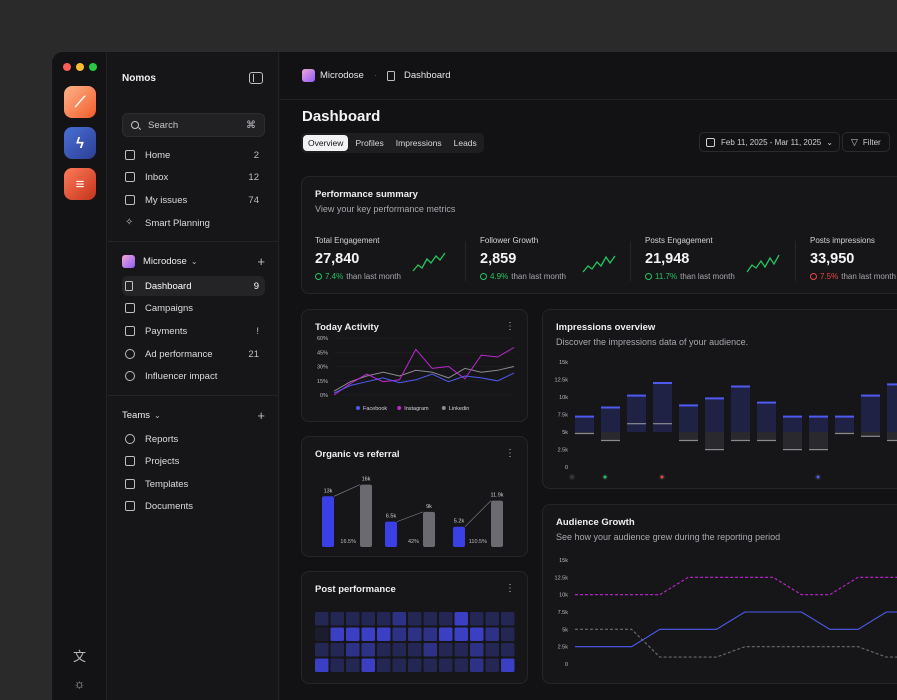  What do you see at coordinates (193, 376) in the screenshot?
I see `sidebar-item-influencer-impact: Influencer impact` at bounding box center [193, 376].